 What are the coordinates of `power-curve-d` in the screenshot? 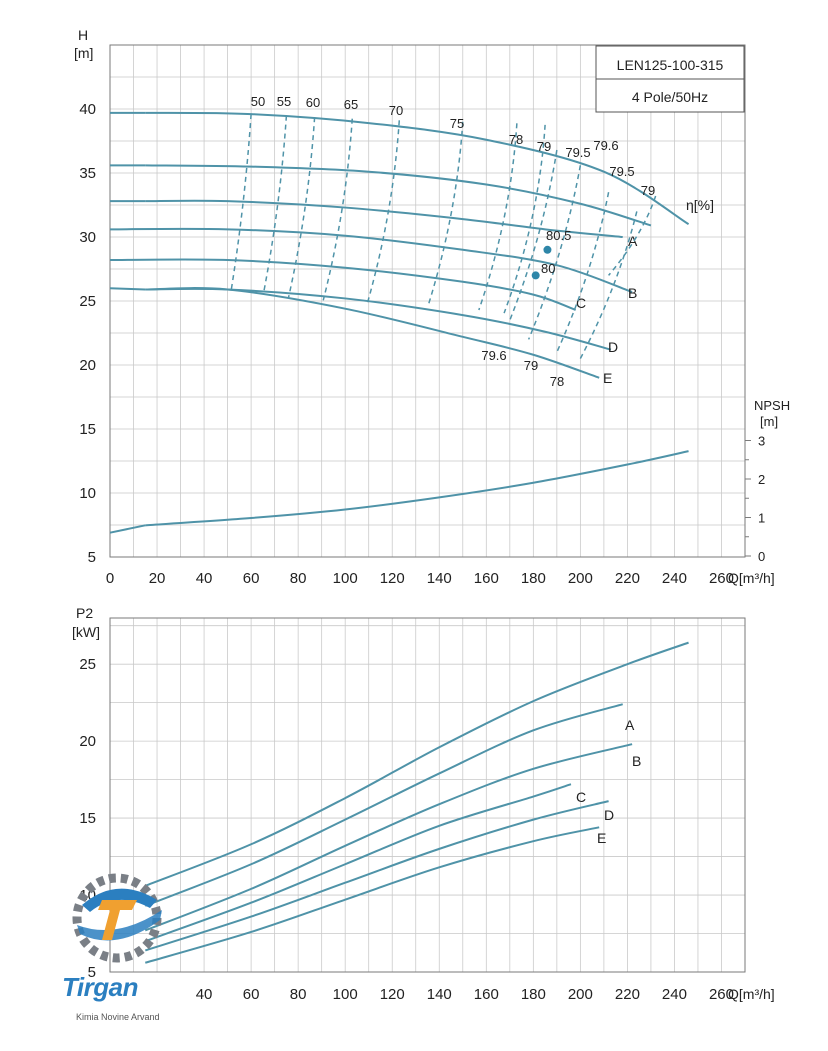 It's located at (376, 876).